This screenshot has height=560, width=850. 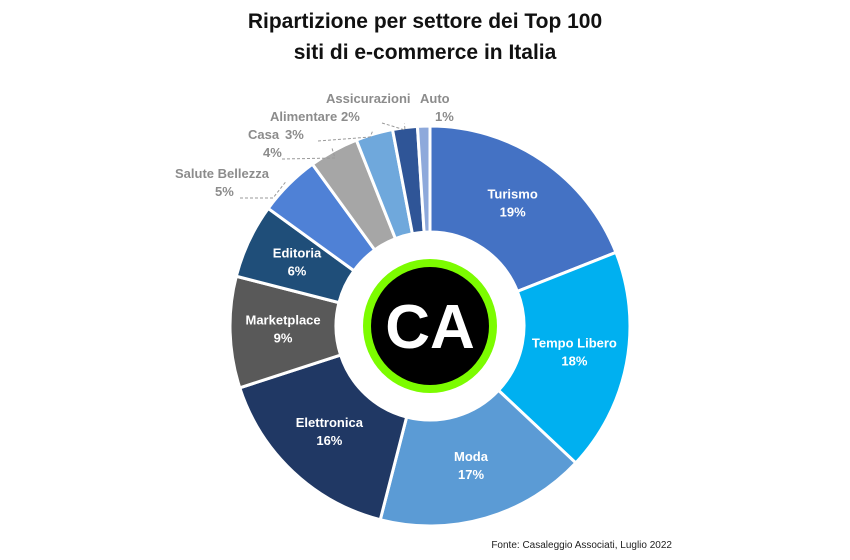 I want to click on label-leader-lines, so click(x=323, y=160).